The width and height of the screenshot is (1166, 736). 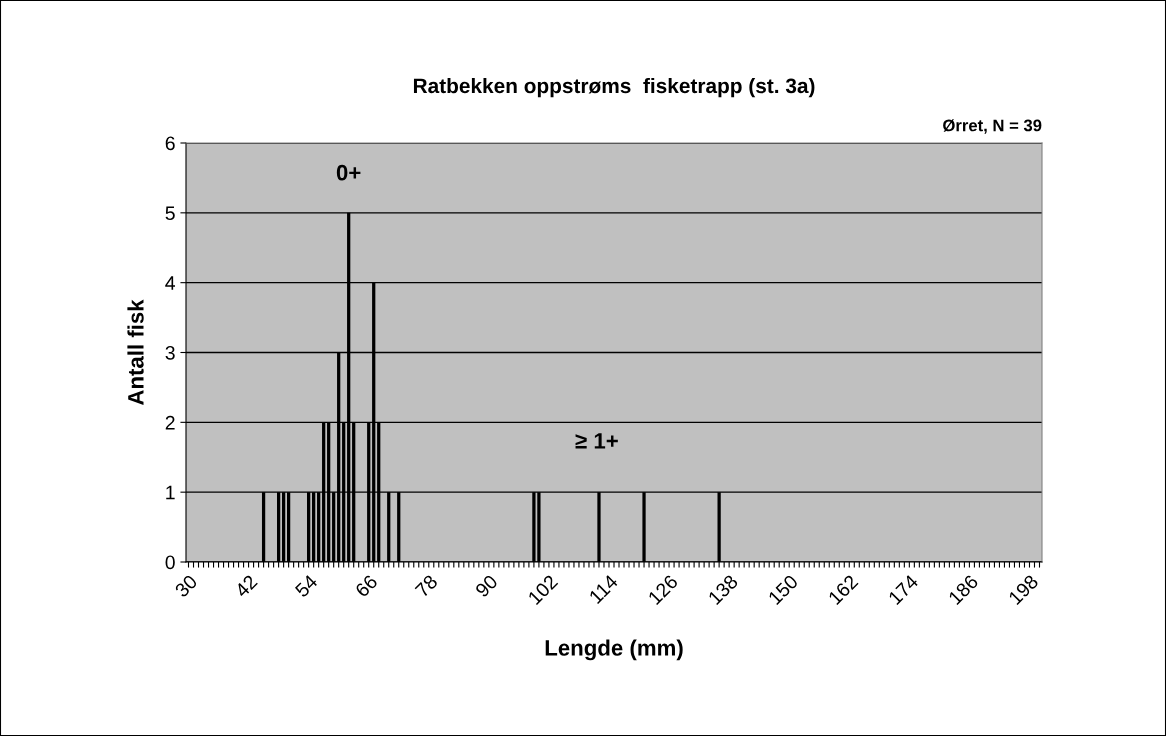 I want to click on text: Ørret, N = 39, so click(x=992, y=126).